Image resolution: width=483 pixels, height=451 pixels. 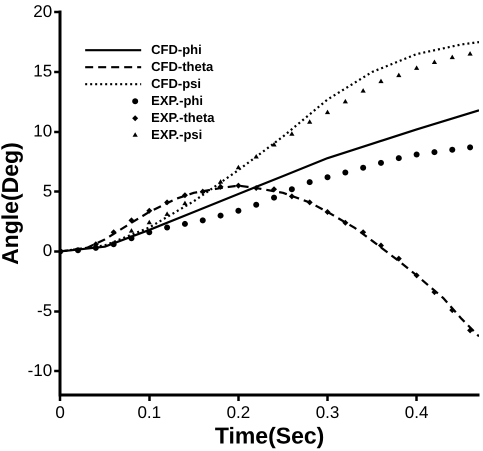 What do you see at coordinates (176, 49) in the screenshot?
I see `legend-label: CFD-phi` at bounding box center [176, 49].